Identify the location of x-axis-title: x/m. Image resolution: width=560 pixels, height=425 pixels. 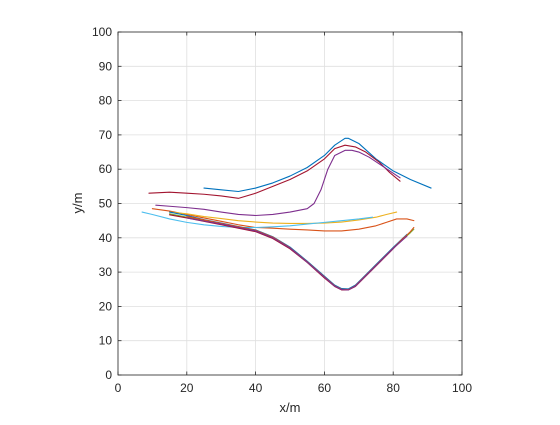
(290, 407).